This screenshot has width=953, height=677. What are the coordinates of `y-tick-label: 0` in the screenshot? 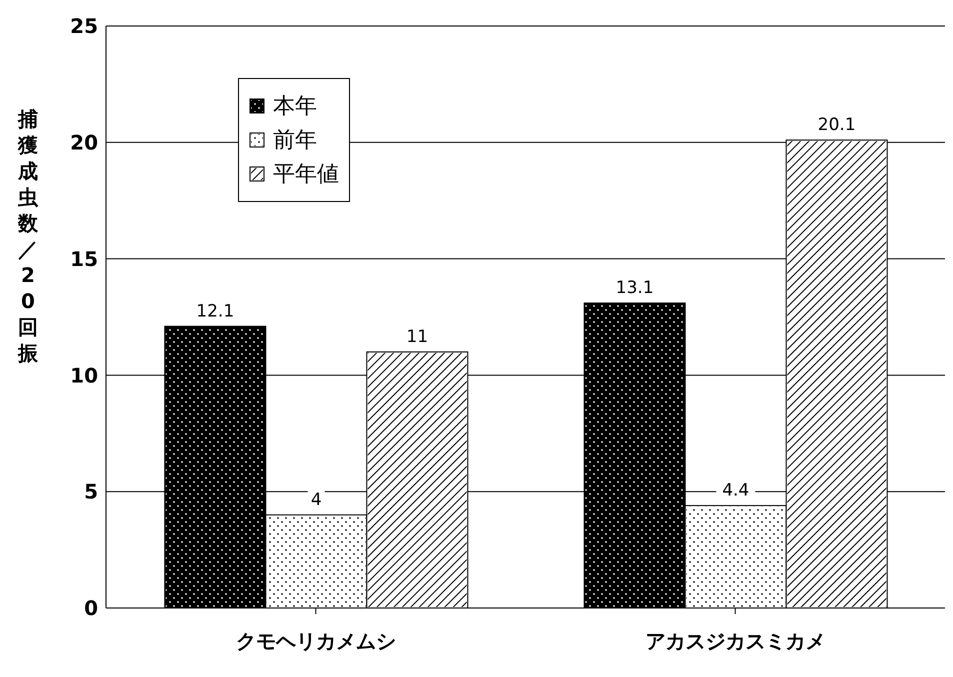 It's located at (91, 608).